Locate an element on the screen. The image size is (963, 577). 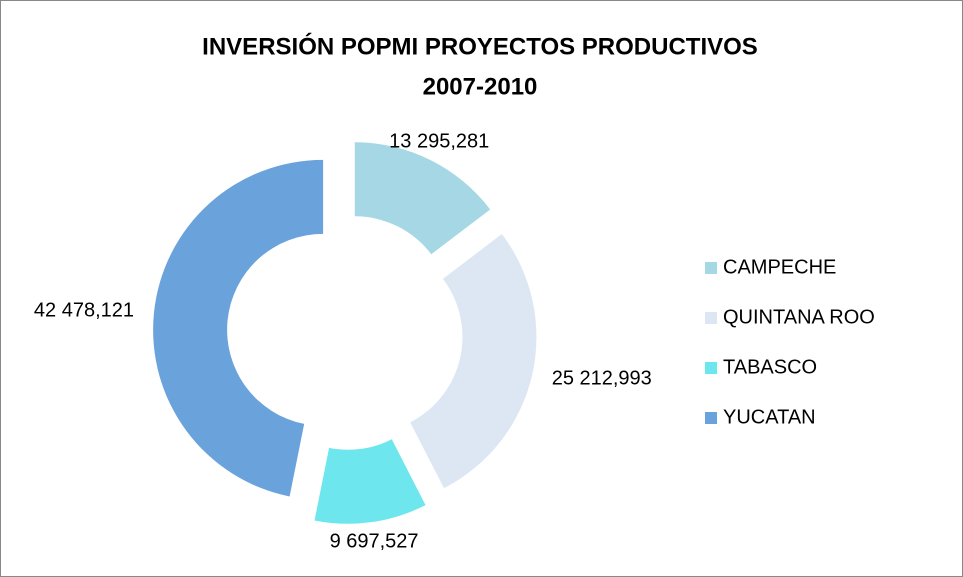
data-label: 25 212,993 is located at coordinates (602, 378).